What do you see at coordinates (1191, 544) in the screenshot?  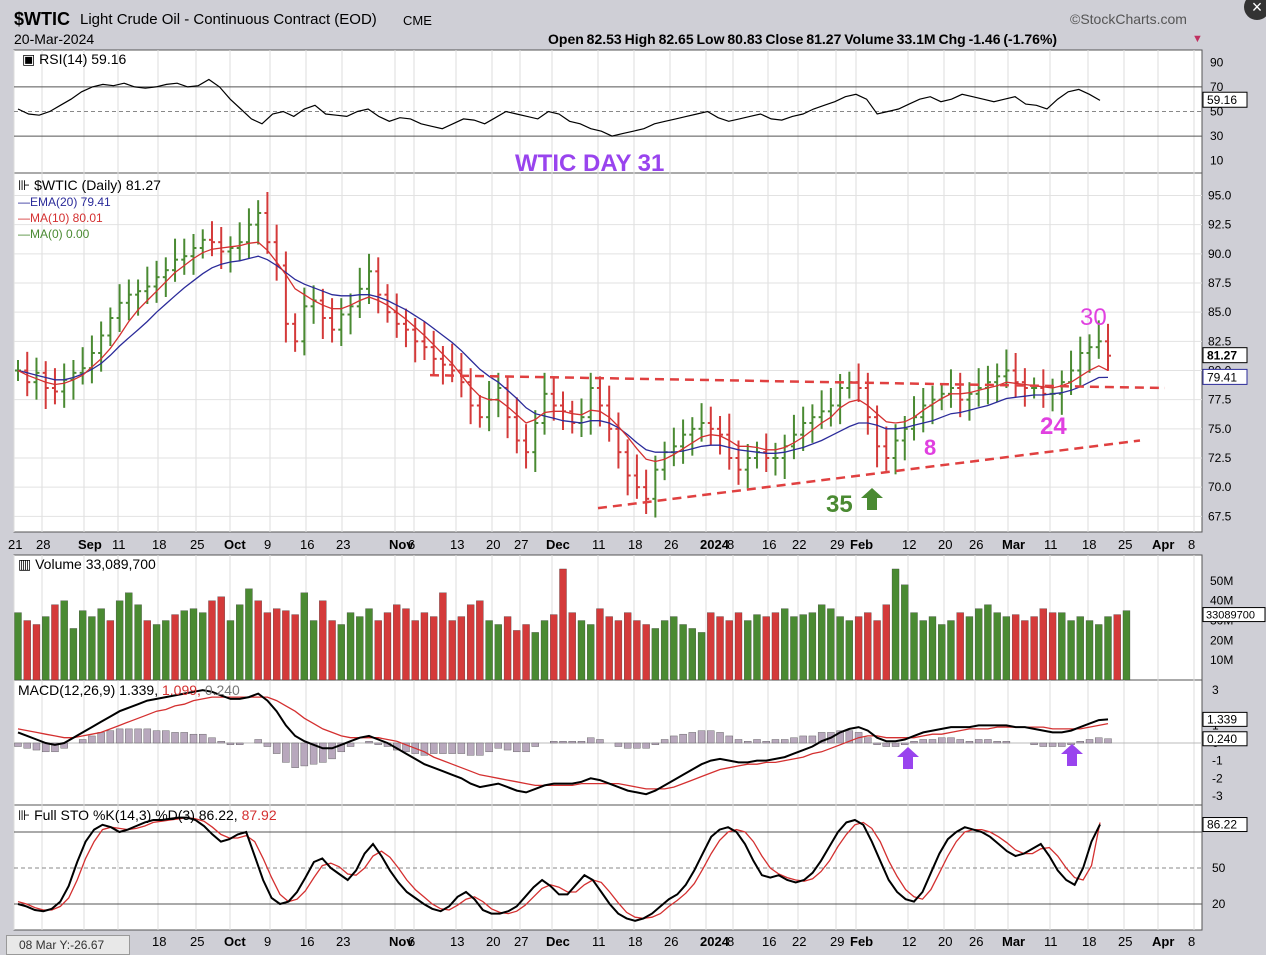 I see `x-tick-label: 8` at bounding box center [1191, 544].